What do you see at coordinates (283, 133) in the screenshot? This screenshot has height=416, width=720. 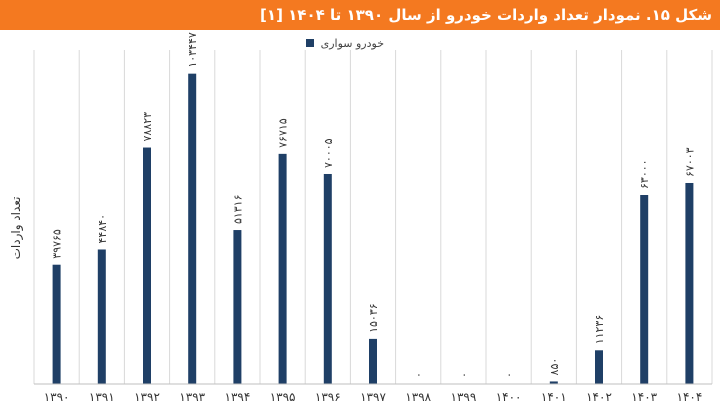 I see `data-label: ۷۶۷۱۵` at bounding box center [283, 133].